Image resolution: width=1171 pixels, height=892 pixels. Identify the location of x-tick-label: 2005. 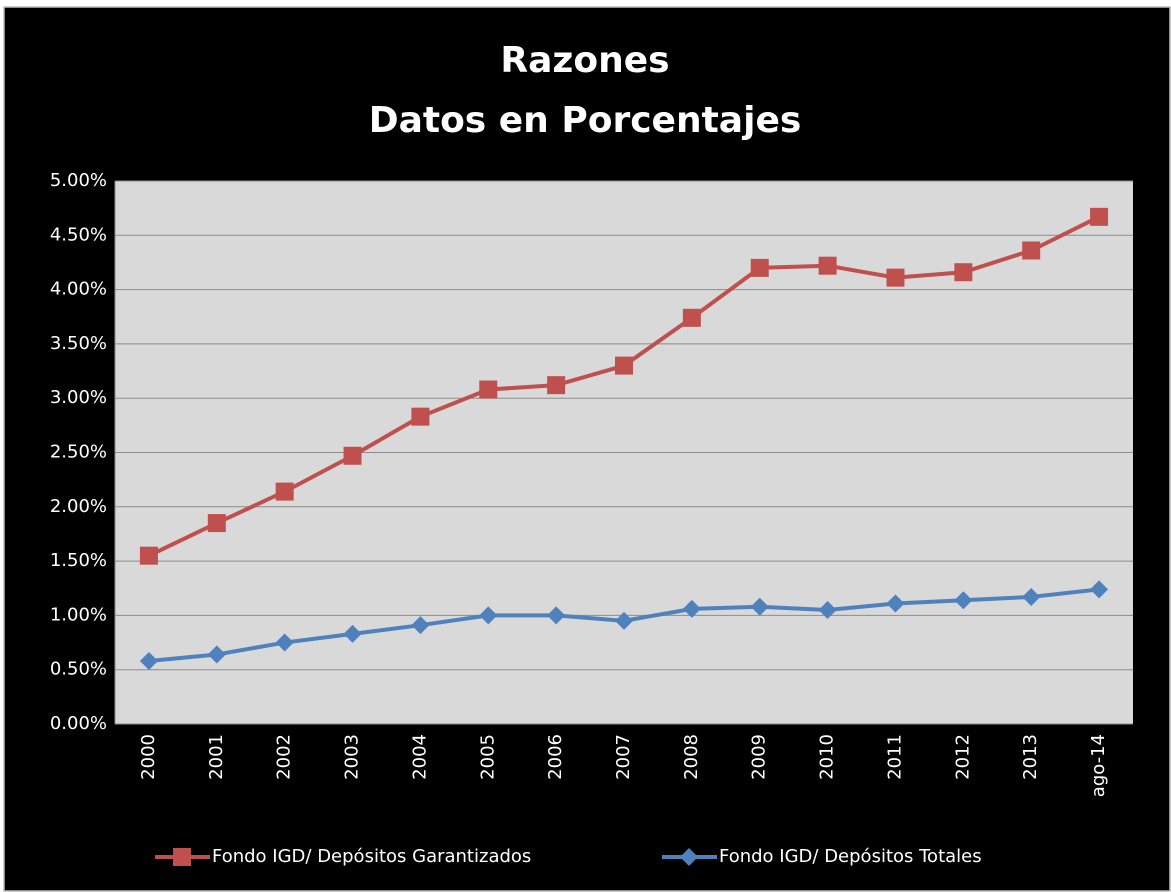
(487, 757).